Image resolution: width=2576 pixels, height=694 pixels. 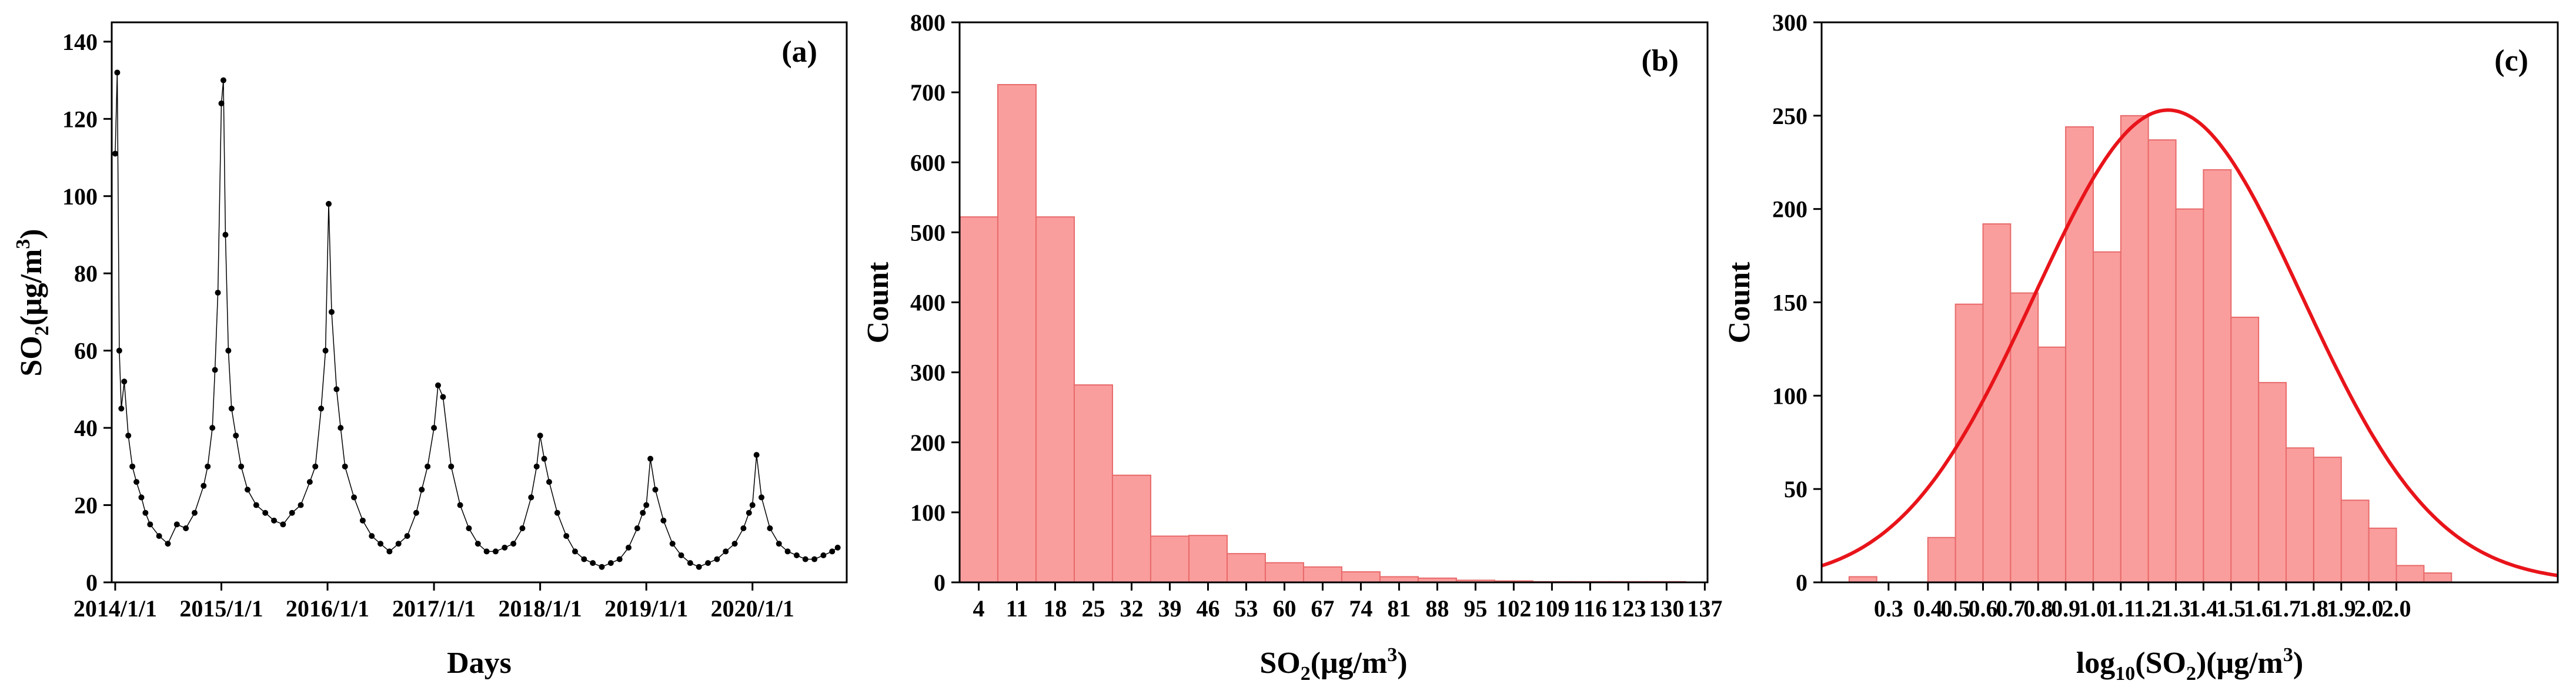 What do you see at coordinates (927, 92) in the screenshot?
I see `panel-b-ytick-label: 700` at bounding box center [927, 92].